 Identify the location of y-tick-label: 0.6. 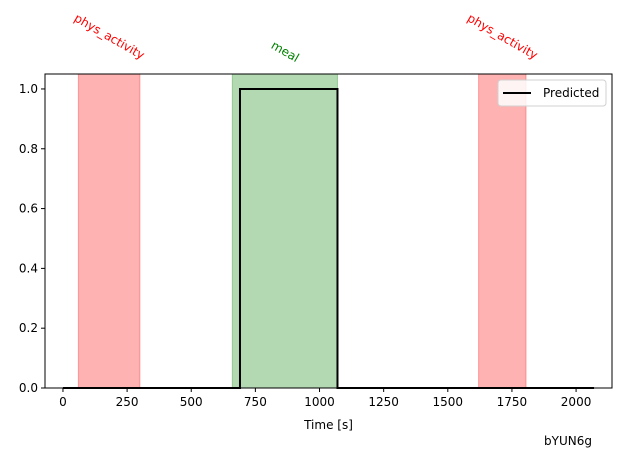
(28, 209).